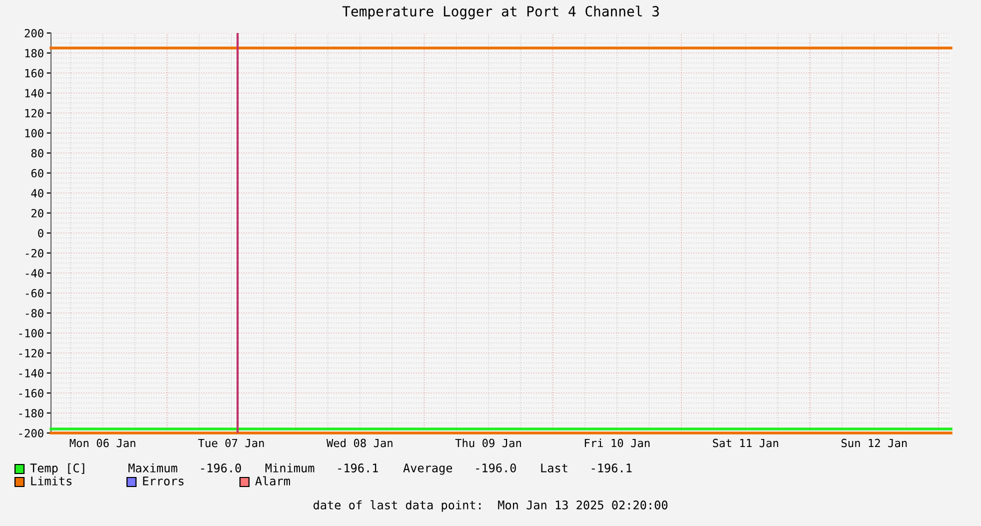 The width and height of the screenshot is (981, 526). I want to click on y-tick-label: -200, so click(31, 433).